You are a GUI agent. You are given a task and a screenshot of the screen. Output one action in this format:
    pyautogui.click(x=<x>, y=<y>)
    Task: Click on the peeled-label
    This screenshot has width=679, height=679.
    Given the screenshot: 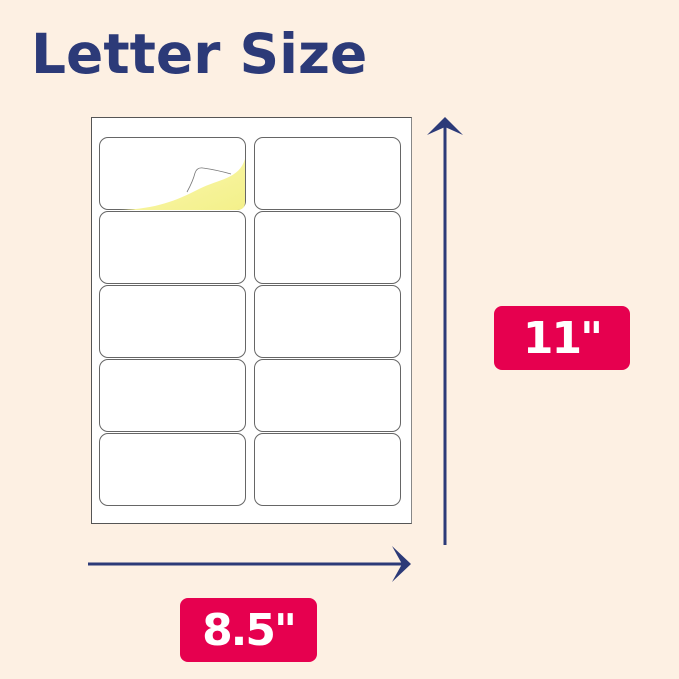 What is the action you would take?
    pyautogui.click(x=172, y=173)
    